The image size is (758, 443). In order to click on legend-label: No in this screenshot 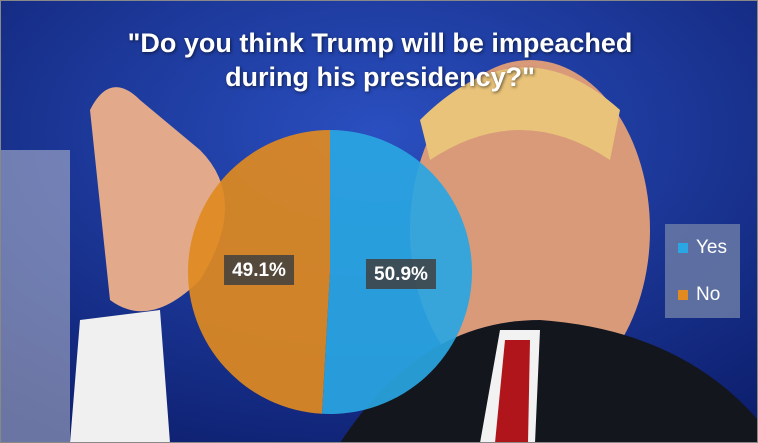, I will do `click(708, 294)`.